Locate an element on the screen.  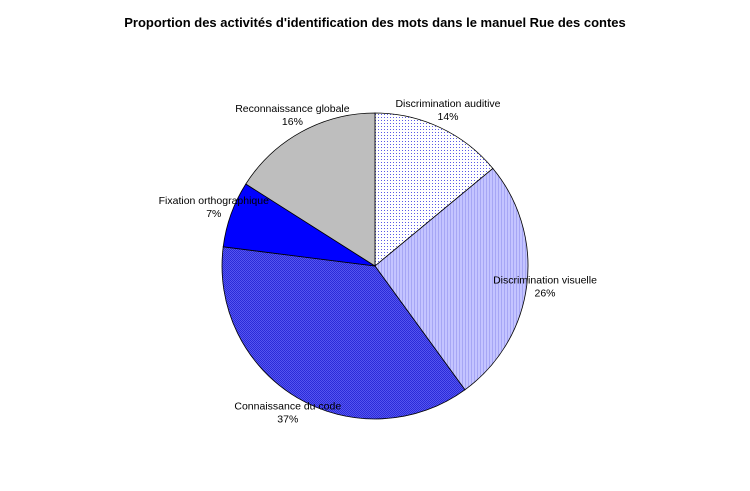
slice-percent-reconnaissance-globale: 16% is located at coordinates (292, 122).